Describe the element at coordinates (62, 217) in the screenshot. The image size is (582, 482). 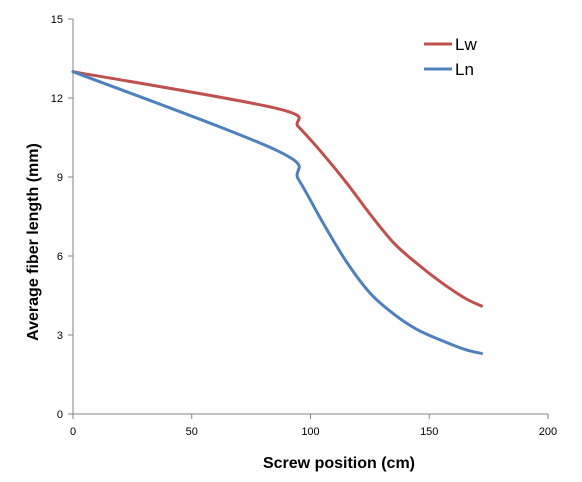
I see `y-axis-ticks: 0 3 6 9 12 15` at that location.